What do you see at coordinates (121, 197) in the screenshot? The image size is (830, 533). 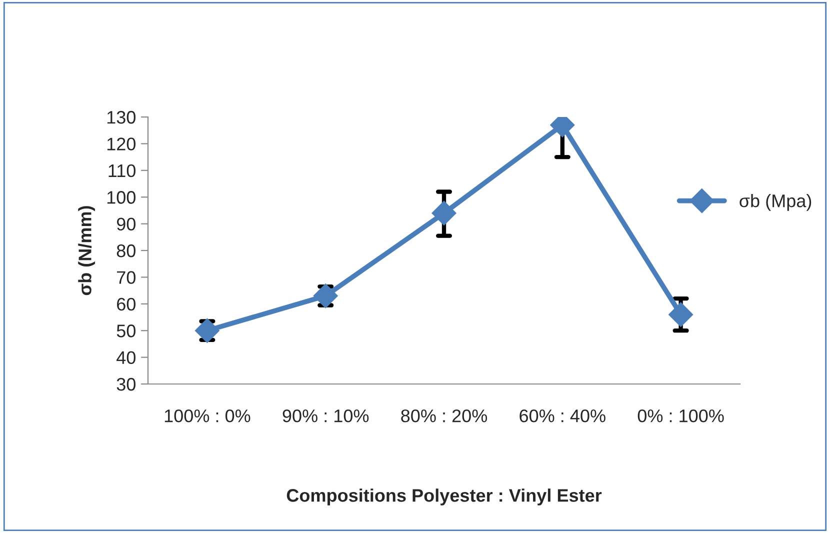 I see `y-tick-label: 100` at bounding box center [121, 197].